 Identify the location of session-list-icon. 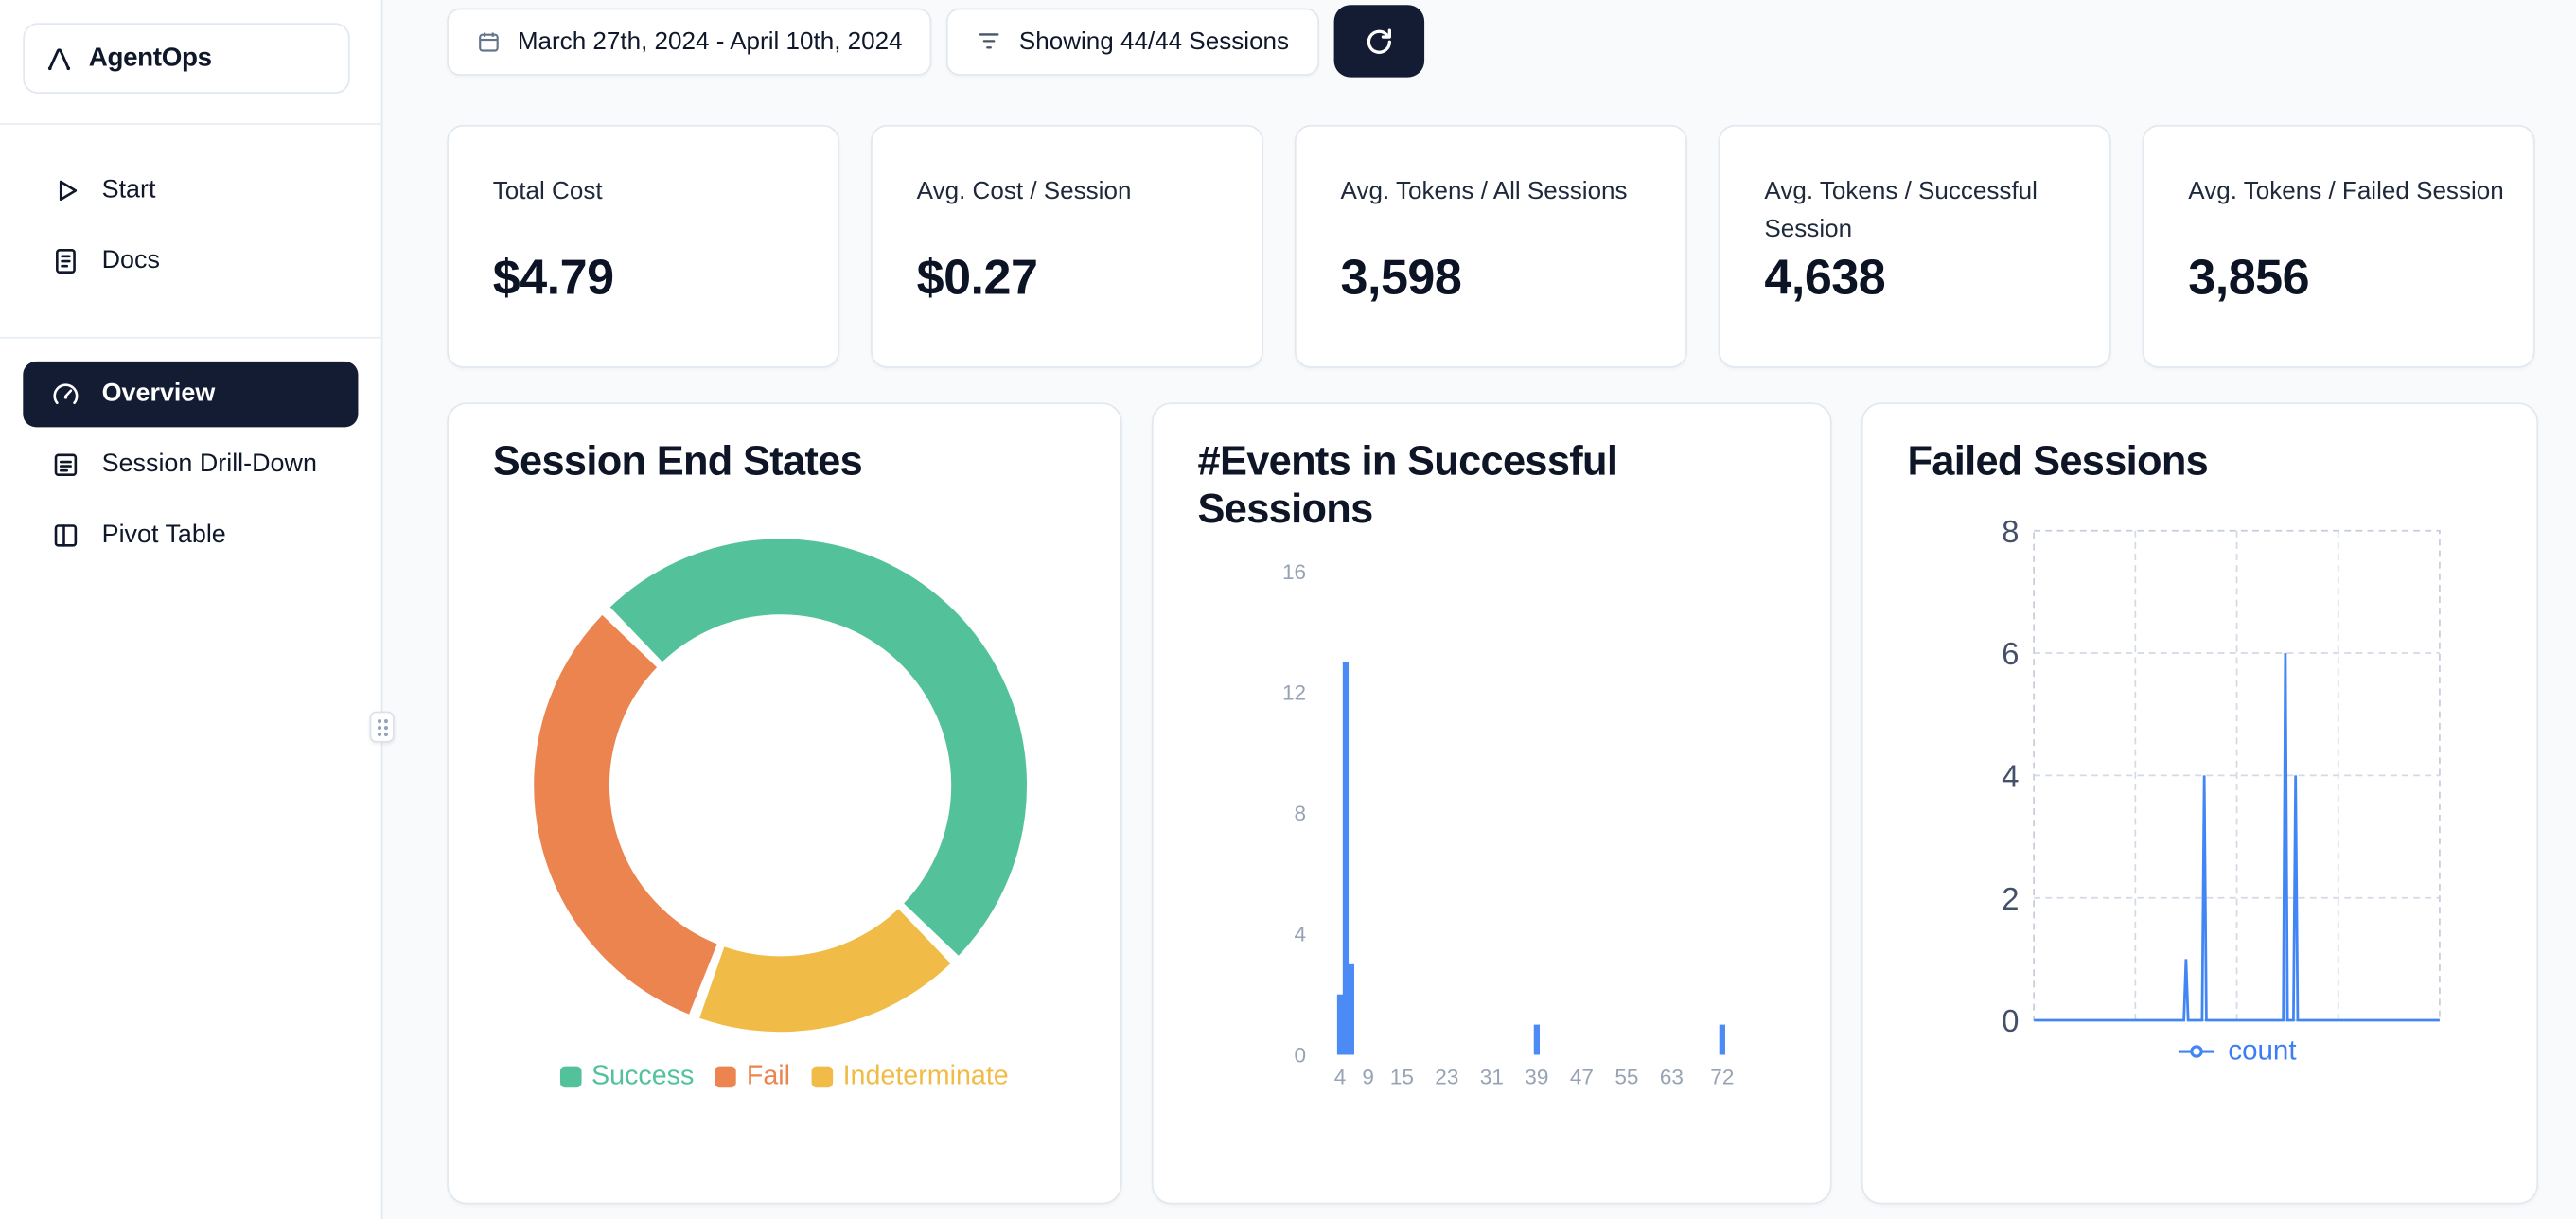
(65, 465).